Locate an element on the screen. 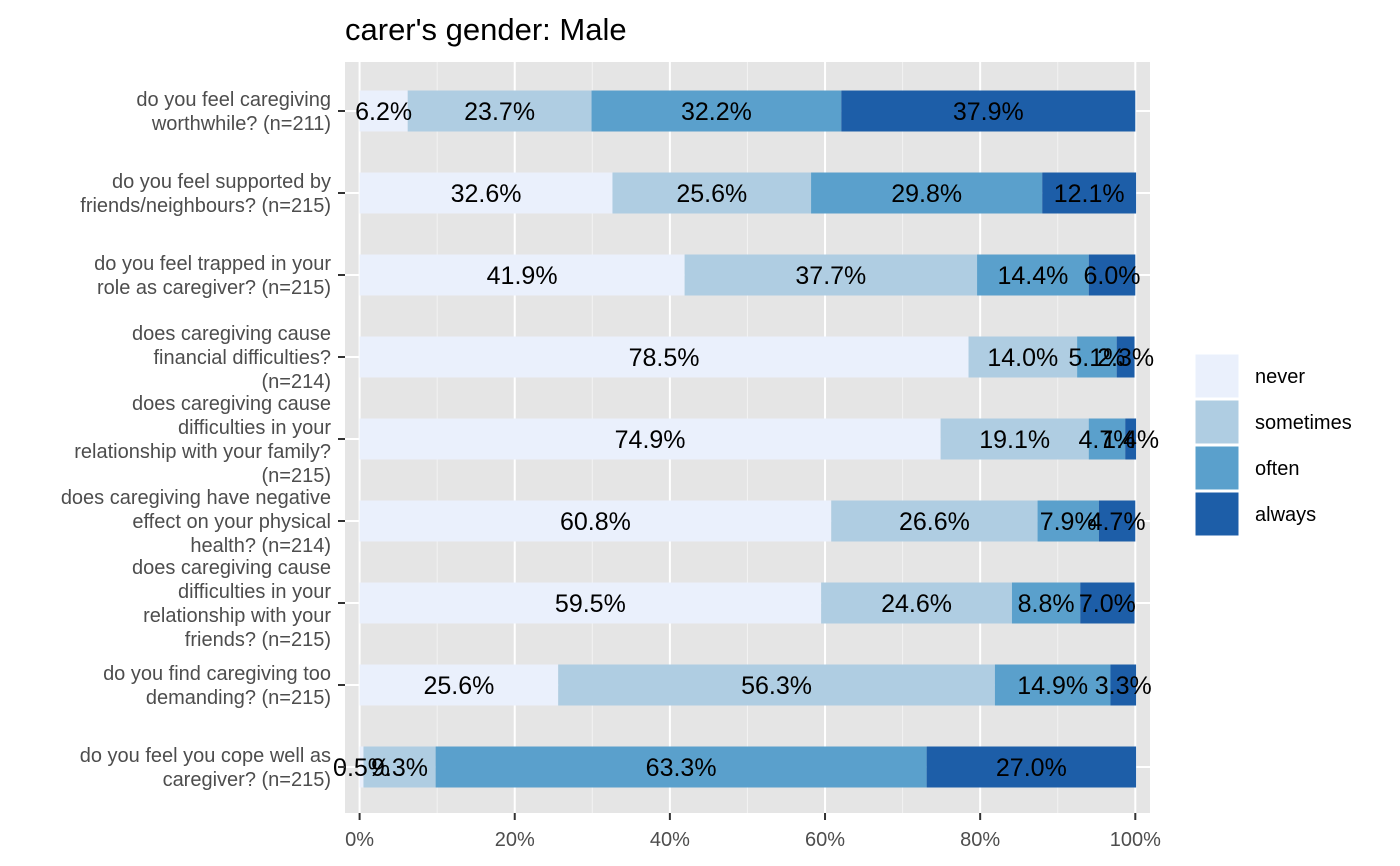 The width and height of the screenshot is (1400, 866). x-tick-label: 60% is located at coordinates (825, 840).